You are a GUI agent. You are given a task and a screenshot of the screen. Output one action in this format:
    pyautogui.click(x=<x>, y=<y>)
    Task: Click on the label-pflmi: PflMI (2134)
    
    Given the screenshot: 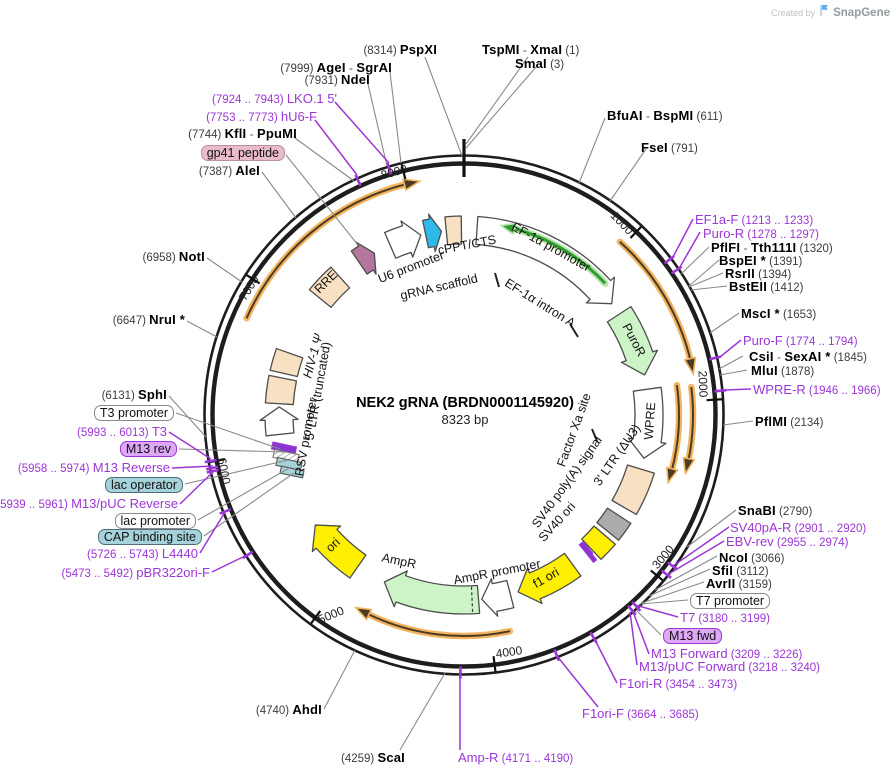 What is the action you would take?
    pyautogui.click(x=789, y=421)
    